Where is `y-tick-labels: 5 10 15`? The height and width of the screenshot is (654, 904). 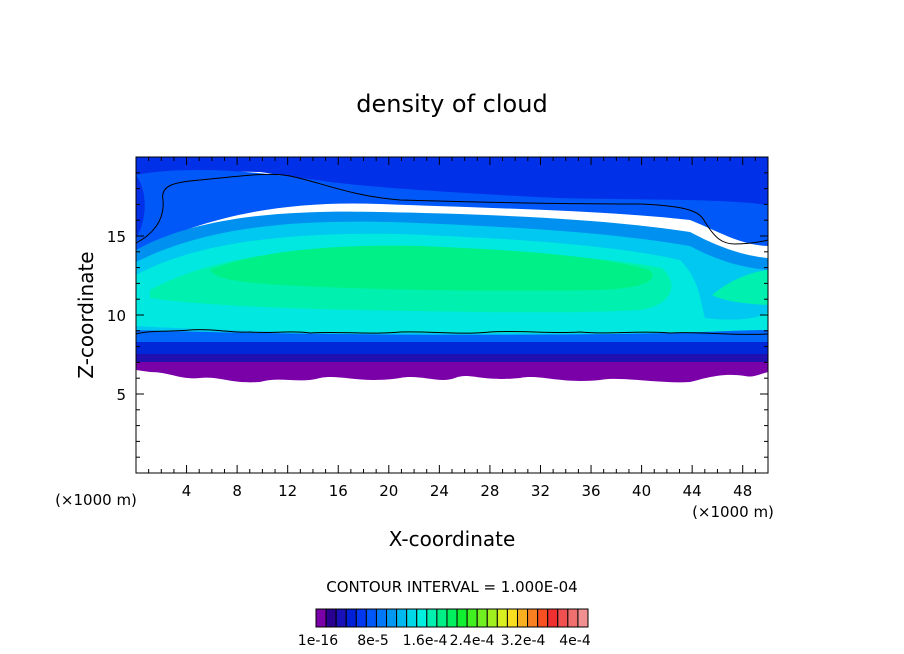
y-tick-labels: 5 10 15 is located at coordinates (116, 316).